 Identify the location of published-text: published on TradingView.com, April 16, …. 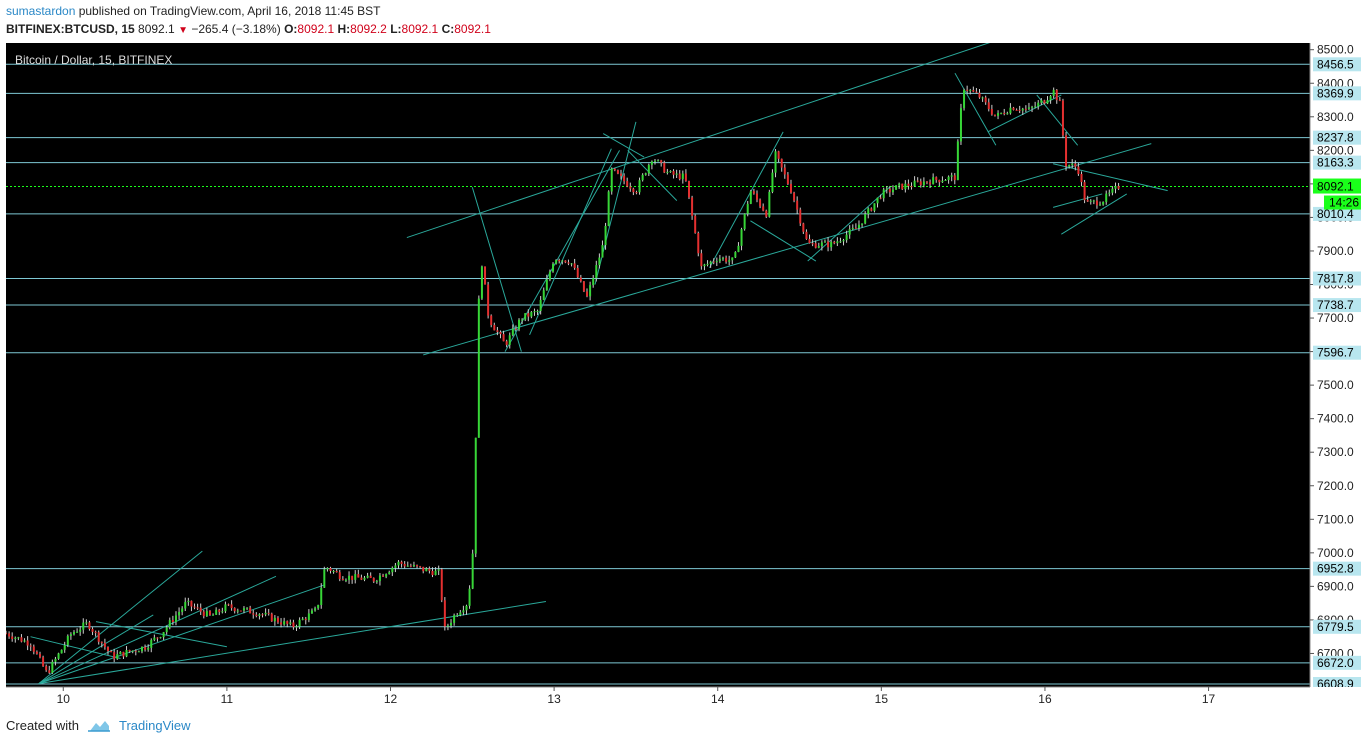
(228, 11).